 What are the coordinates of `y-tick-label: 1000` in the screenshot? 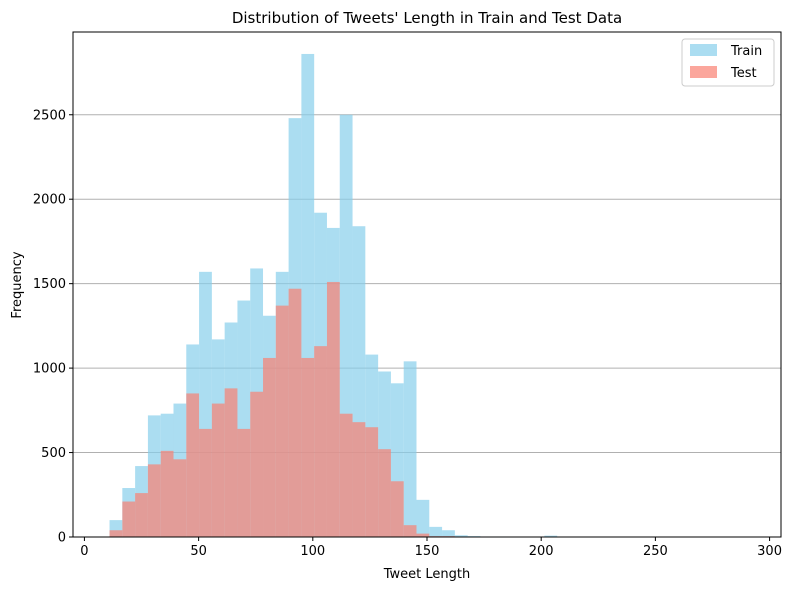 It's located at (49, 369).